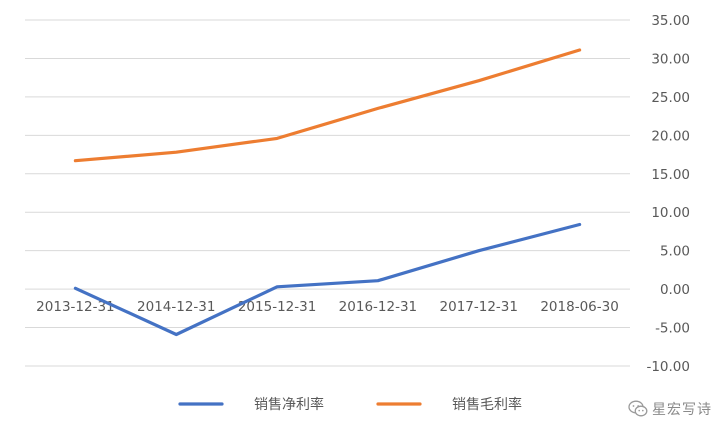  I want to click on y-tick-label: -5.00, so click(672, 329).